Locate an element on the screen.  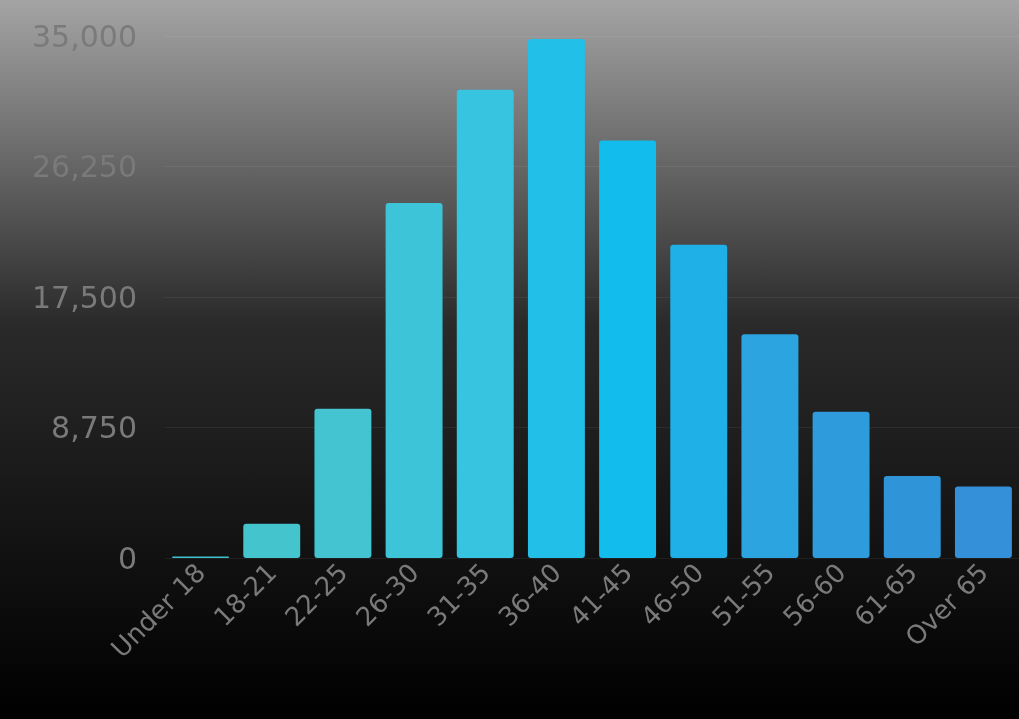
y-tick-label: 17,500 is located at coordinates (84, 297).